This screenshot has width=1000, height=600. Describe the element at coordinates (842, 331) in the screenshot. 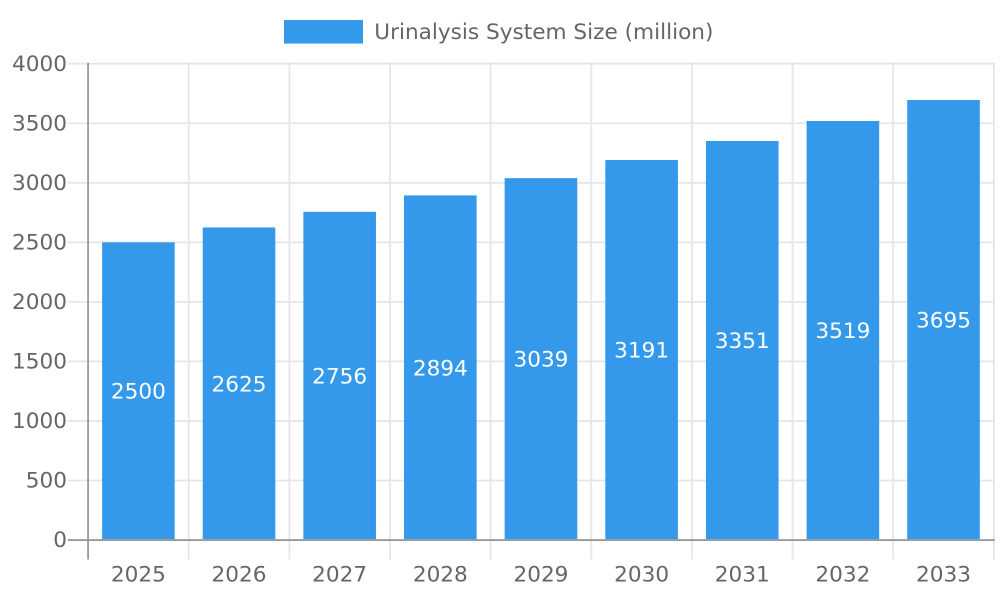

I see `svg-text: 3519` at that location.